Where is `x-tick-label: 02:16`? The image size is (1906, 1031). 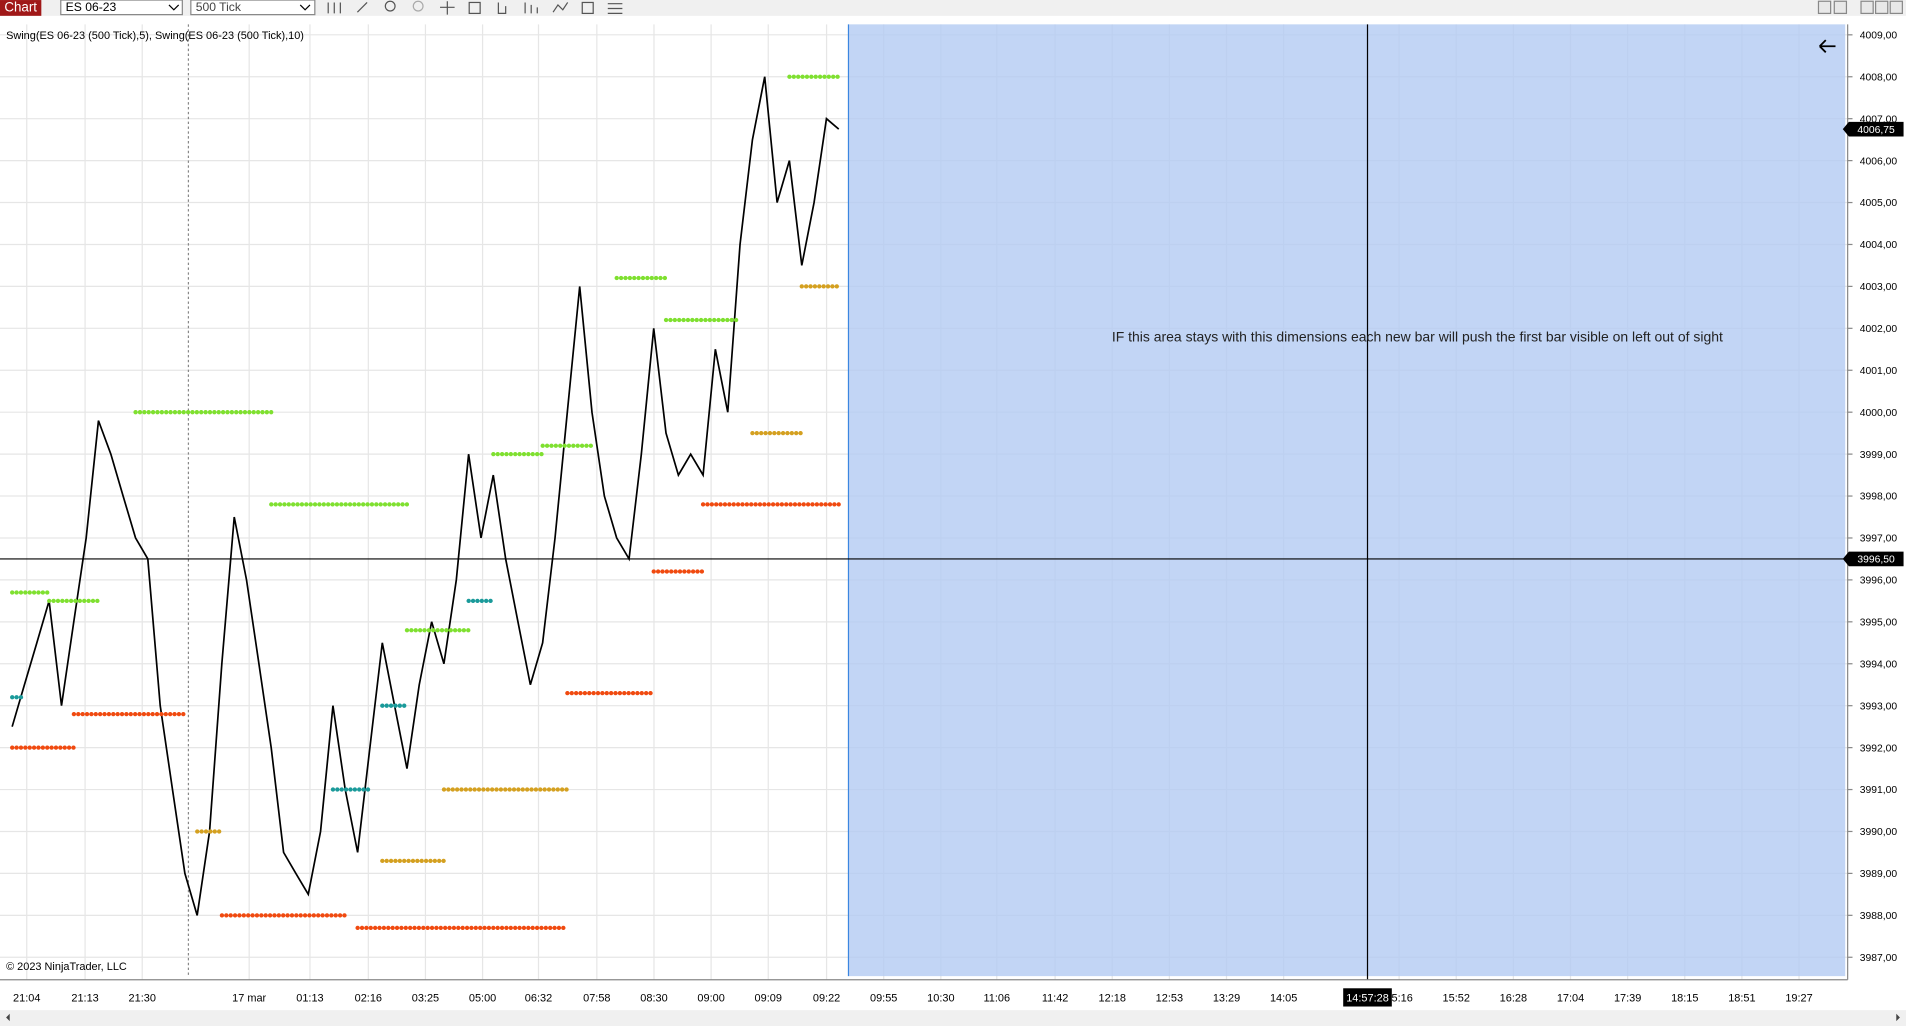
x-tick-label: 02:16 is located at coordinates (368, 999).